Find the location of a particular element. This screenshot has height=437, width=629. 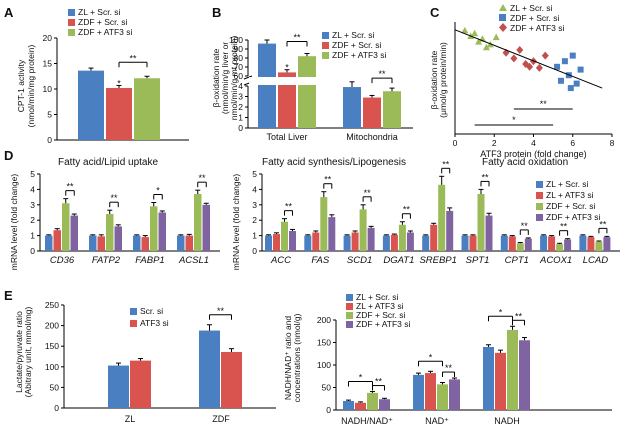

panel-b-total-sig: ** is located at coordinates (297, 38).